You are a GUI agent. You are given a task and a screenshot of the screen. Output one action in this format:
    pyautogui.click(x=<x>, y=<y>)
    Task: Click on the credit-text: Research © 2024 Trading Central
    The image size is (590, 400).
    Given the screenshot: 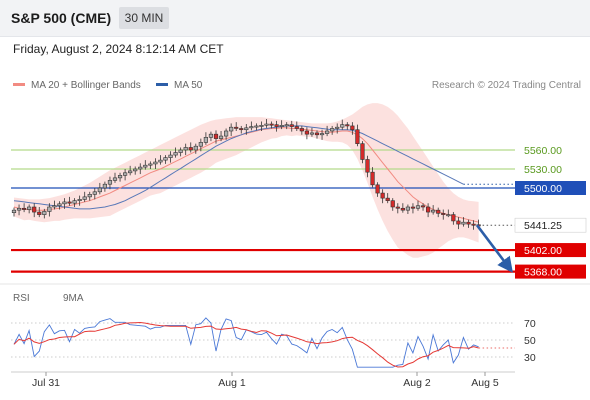 What is the action you would take?
    pyautogui.click(x=506, y=85)
    